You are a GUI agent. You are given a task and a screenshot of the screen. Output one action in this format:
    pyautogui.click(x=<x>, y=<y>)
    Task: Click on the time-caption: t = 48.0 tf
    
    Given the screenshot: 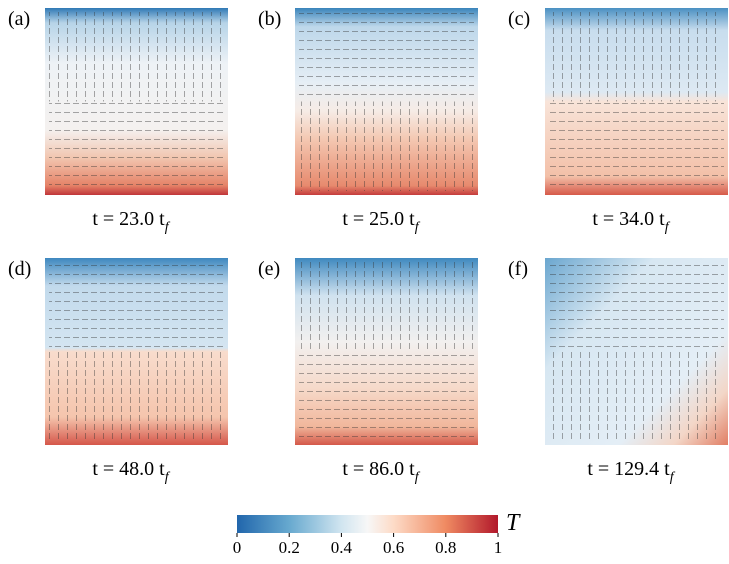 What is the action you would take?
    pyautogui.click(x=131, y=471)
    